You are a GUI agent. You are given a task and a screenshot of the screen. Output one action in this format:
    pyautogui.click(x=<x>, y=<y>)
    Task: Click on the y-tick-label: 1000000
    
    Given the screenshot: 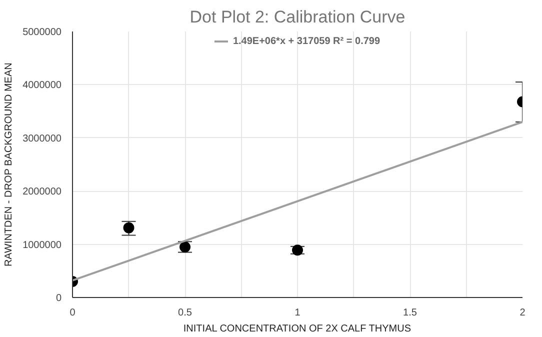 What is the action you would take?
    pyautogui.click(x=42, y=245)
    